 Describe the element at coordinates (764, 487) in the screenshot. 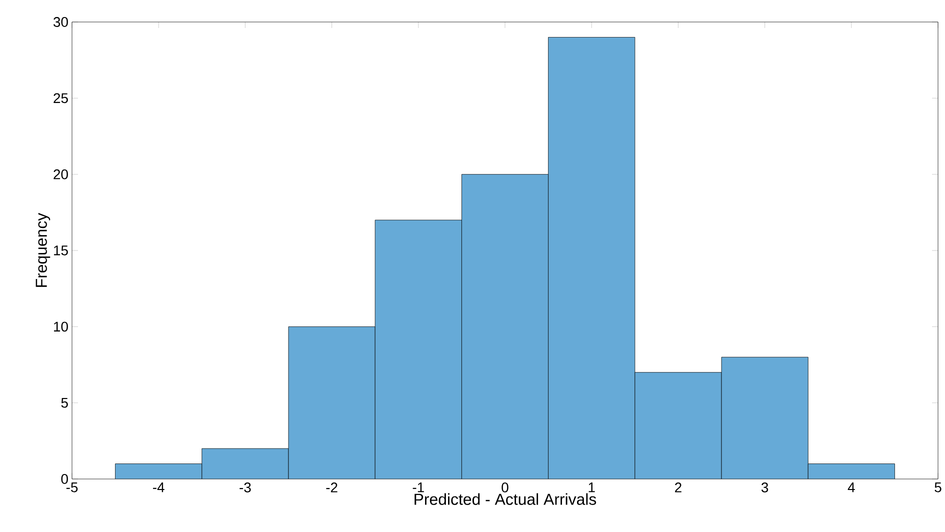

I see `x-tick-label: 3` at that location.